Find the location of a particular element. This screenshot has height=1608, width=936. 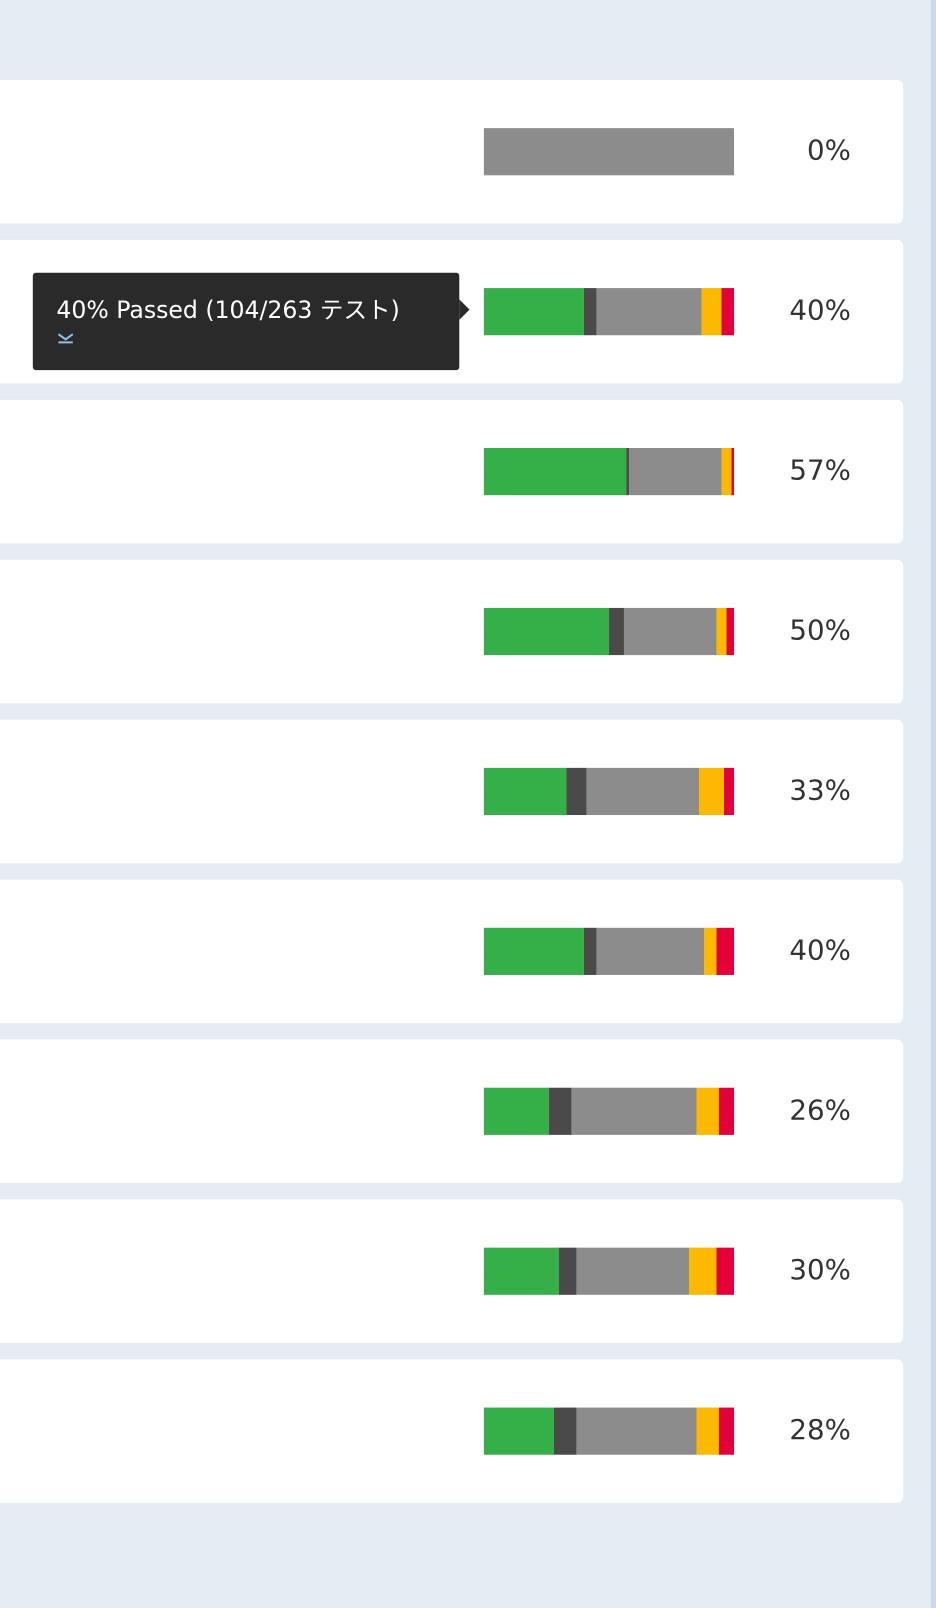

percent-label: 0% is located at coordinates (829, 150).